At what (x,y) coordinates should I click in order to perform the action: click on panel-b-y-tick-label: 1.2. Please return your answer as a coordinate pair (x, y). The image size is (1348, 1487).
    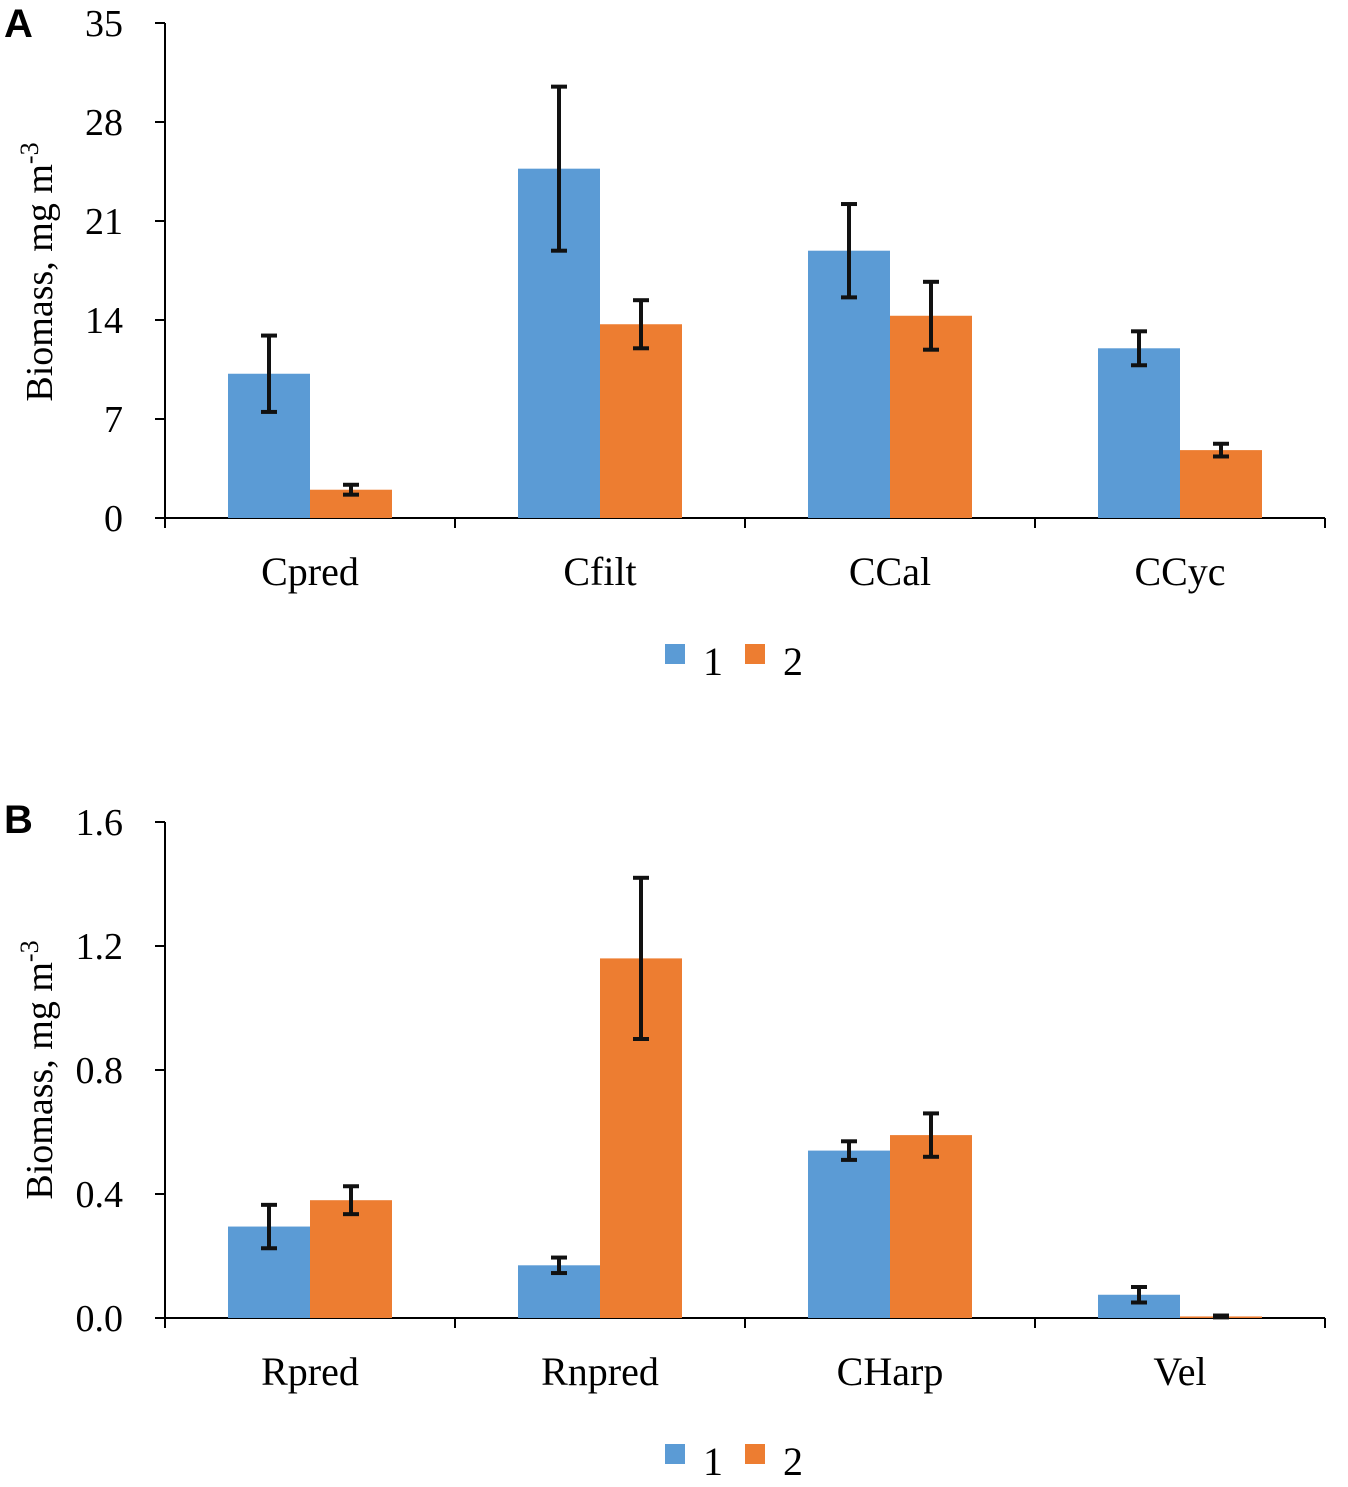
    Looking at the image, I should click on (100, 947).